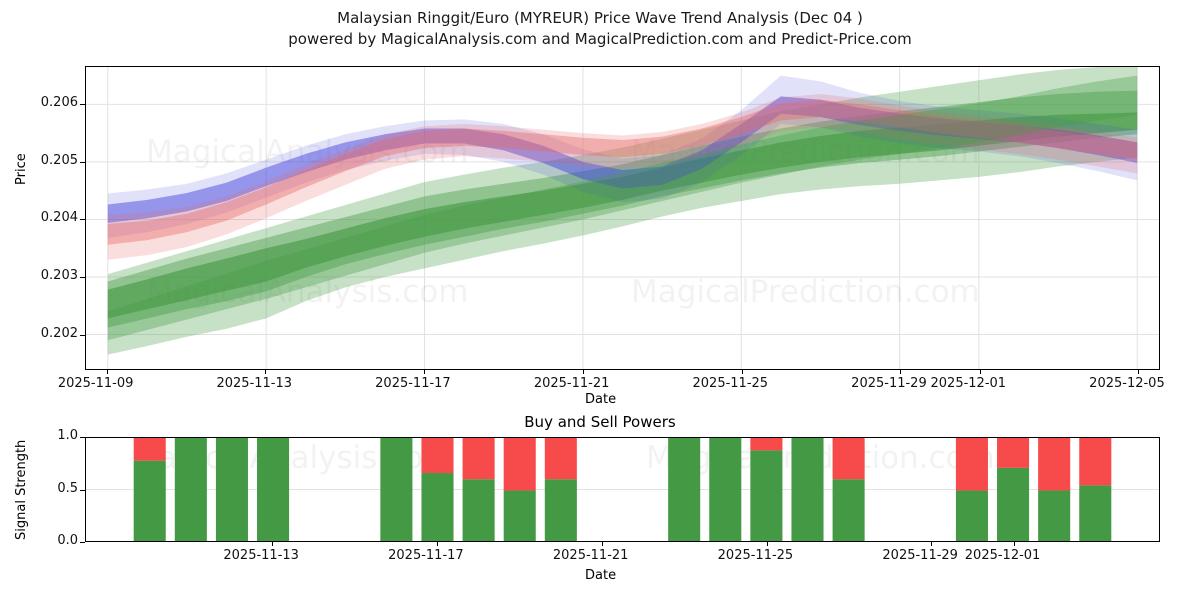 The height and width of the screenshot is (600, 1200). I want to click on price-y-tick: 0.205, so click(59, 160).